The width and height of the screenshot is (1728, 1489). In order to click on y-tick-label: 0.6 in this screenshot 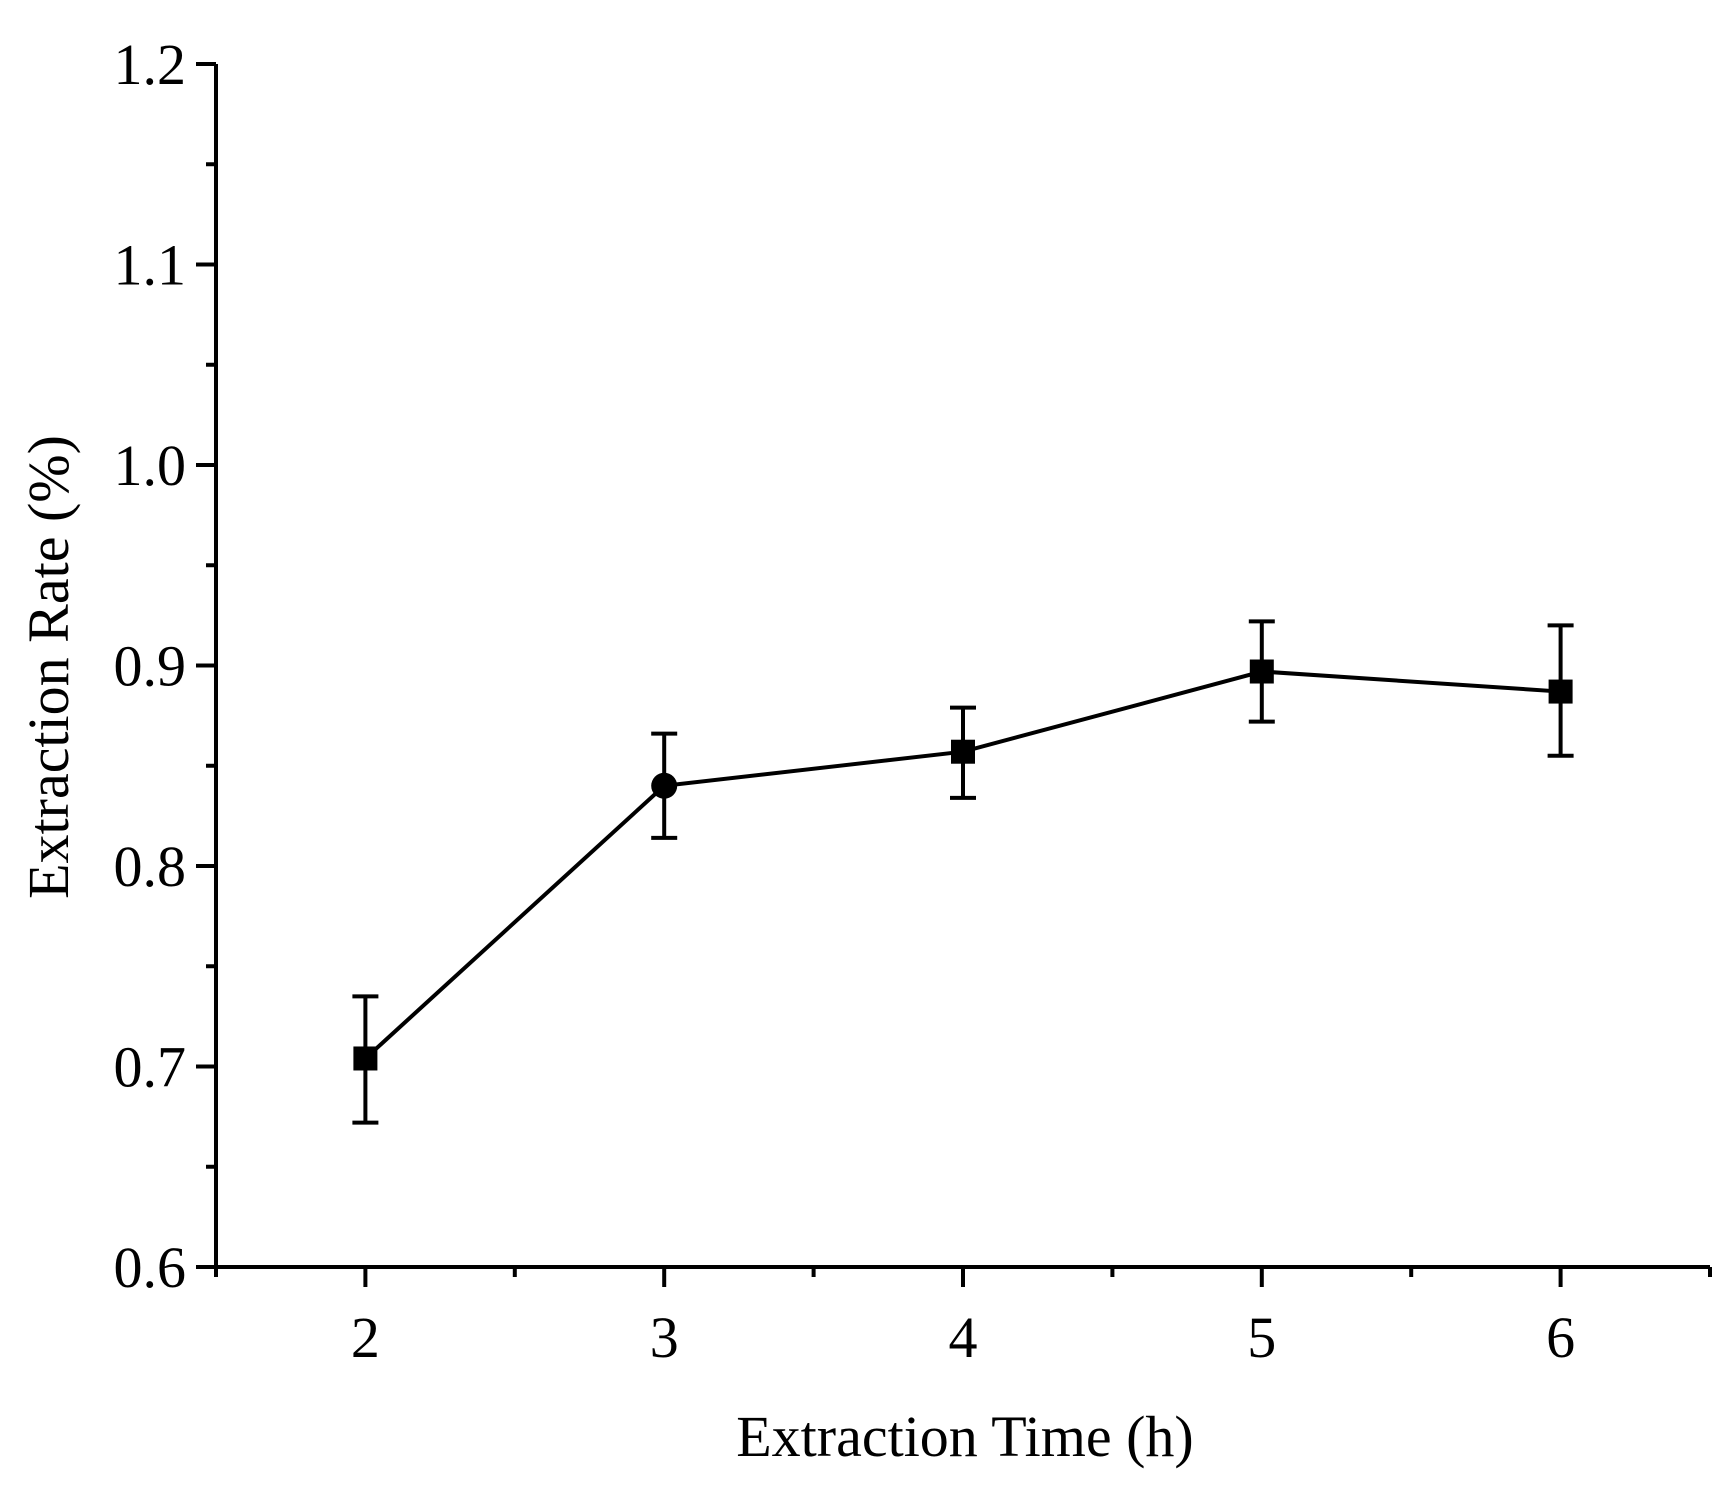, I will do `click(150, 1267)`.